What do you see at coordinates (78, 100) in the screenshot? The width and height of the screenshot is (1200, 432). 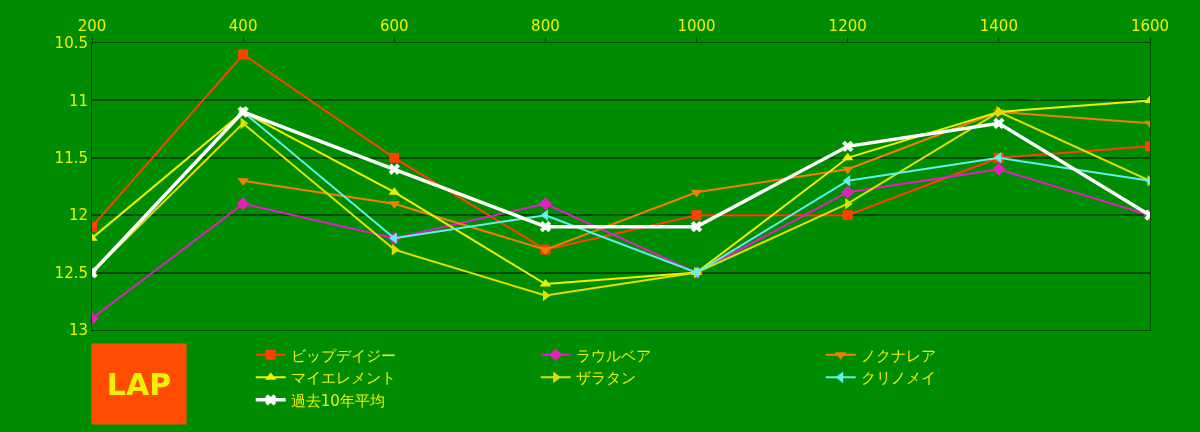 I see `y-tick-label: 11` at bounding box center [78, 100].